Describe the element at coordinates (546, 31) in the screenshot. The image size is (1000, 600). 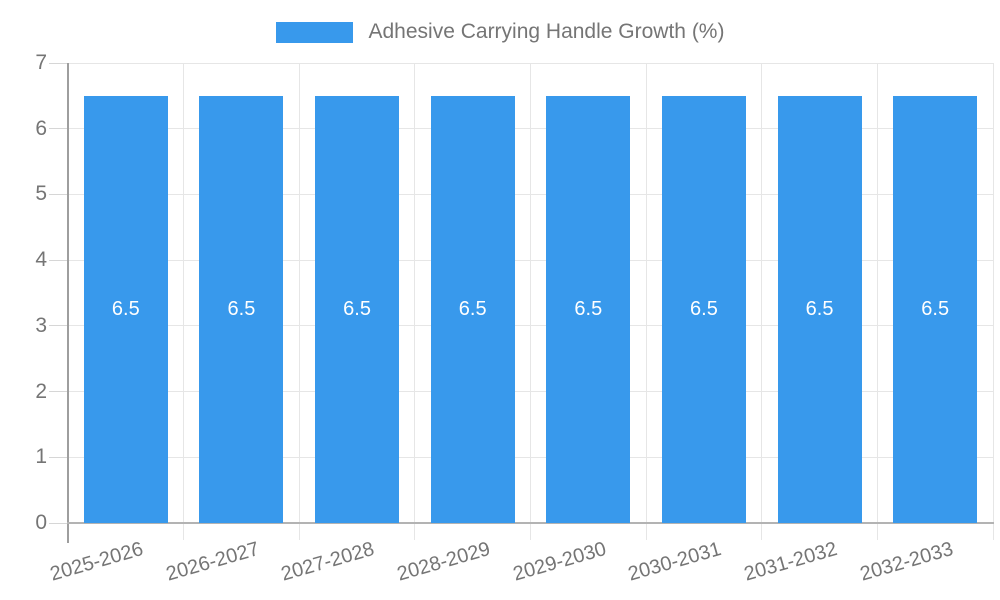
I see `legend-label: Adhesive Carrying Handle Growth (%)` at that location.